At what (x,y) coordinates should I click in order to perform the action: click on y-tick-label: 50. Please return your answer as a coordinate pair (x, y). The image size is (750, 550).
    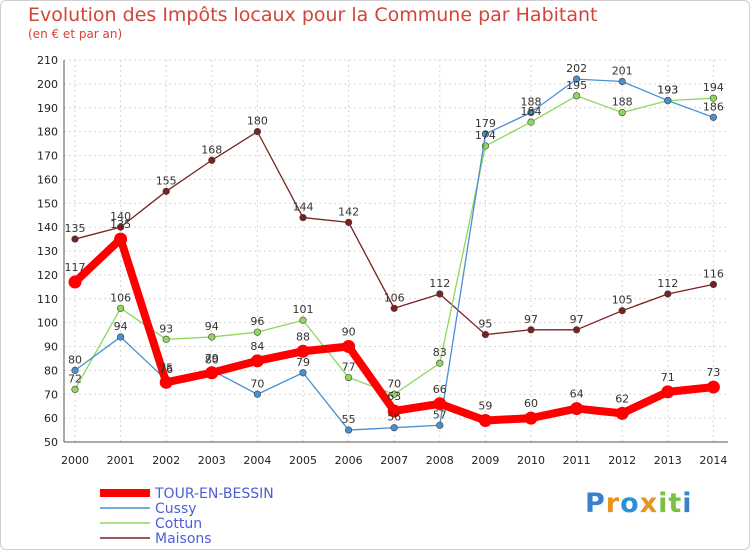
    Looking at the image, I should click on (51, 442).